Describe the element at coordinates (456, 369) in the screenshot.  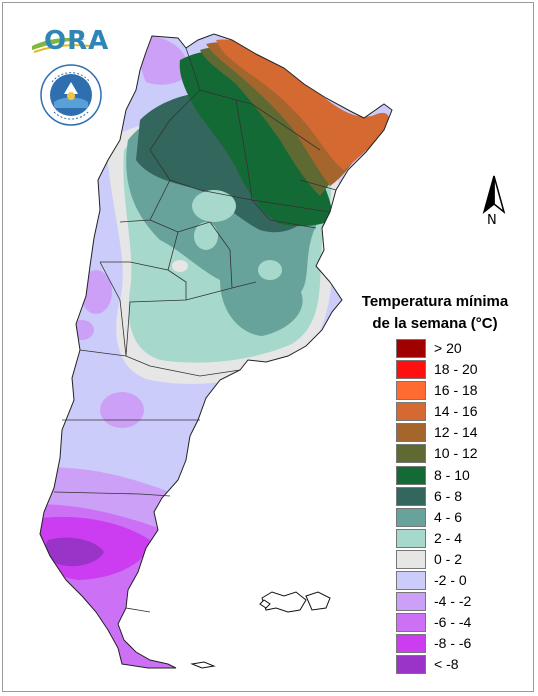
I see `legend-label: 18 - 20` at that location.